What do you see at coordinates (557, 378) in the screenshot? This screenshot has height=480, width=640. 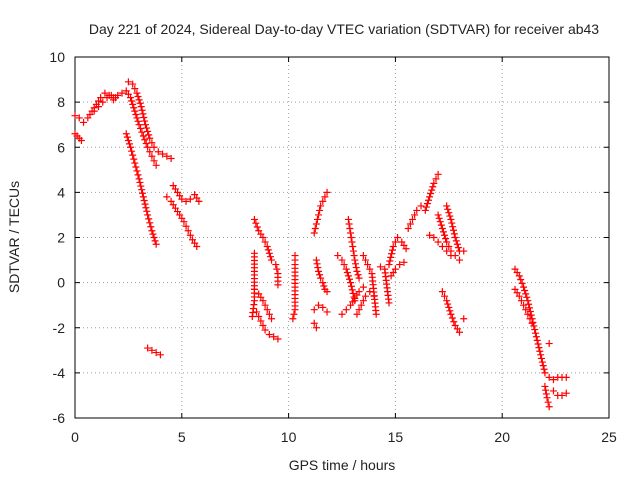 I see `series-arc-al` at bounding box center [557, 378].